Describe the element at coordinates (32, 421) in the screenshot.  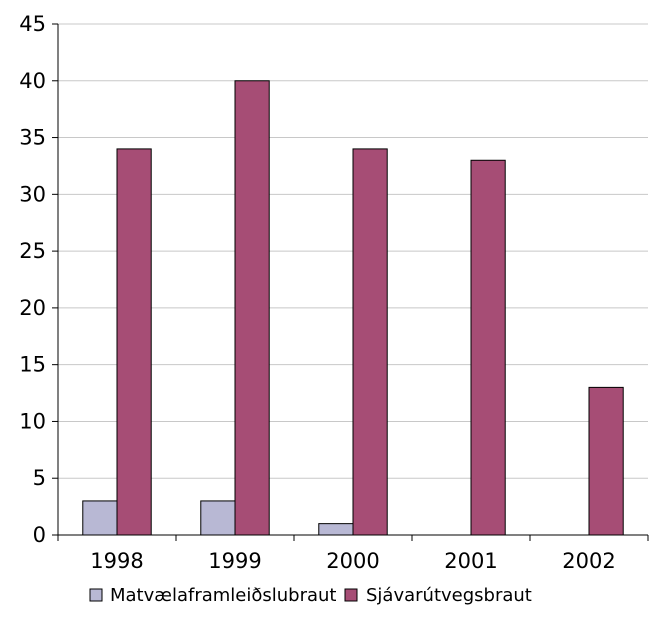
I see `y-tick-label: 10` at that location.